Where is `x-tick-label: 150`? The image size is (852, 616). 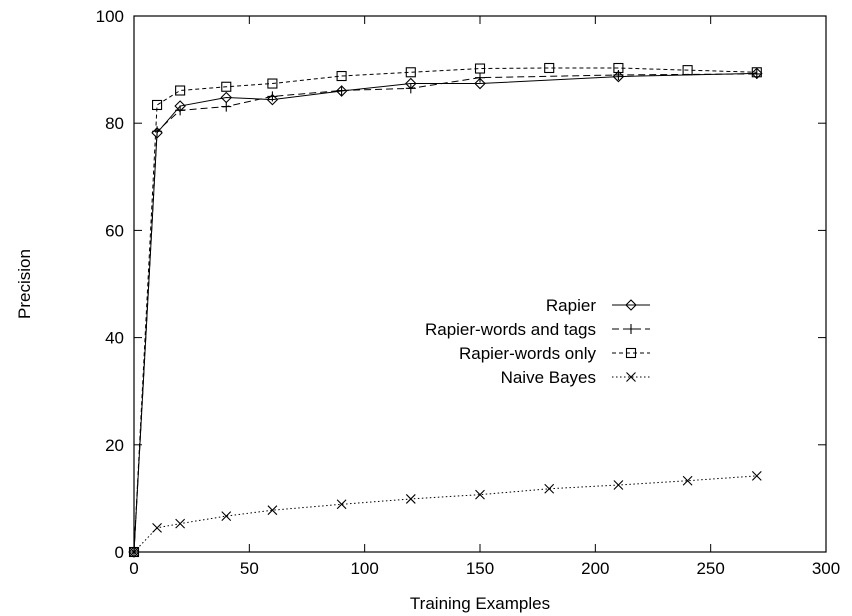
x-tick-label: 150 is located at coordinates (480, 568).